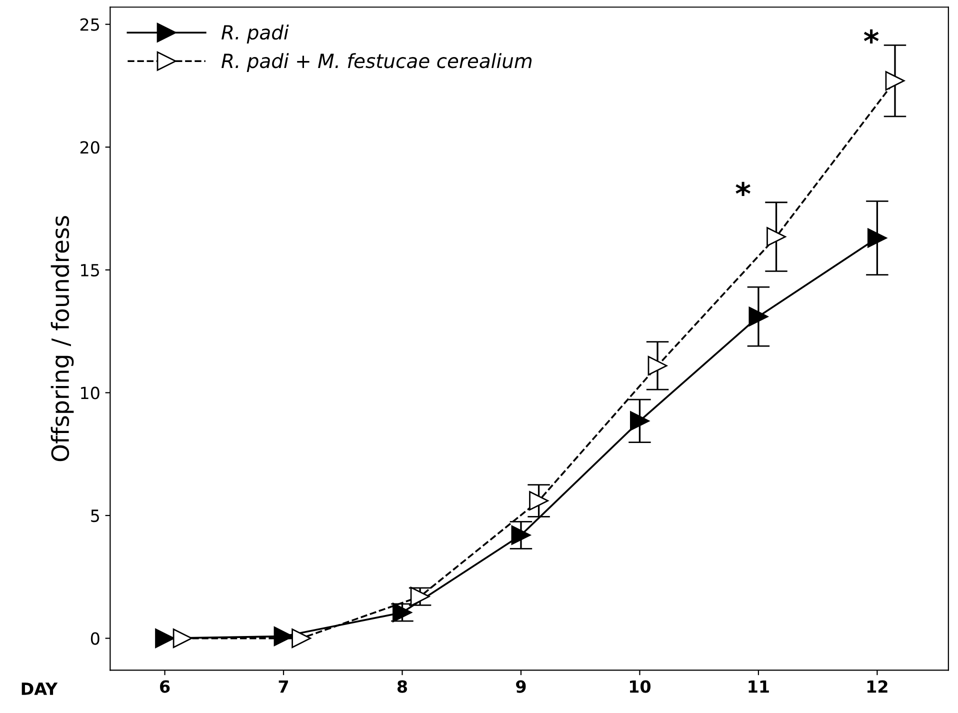 Image resolution: width=958 pixels, height=713 pixels. What do you see at coordinates (758, 686) in the screenshot?
I see `x-tick-label: 11` at bounding box center [758, 686].